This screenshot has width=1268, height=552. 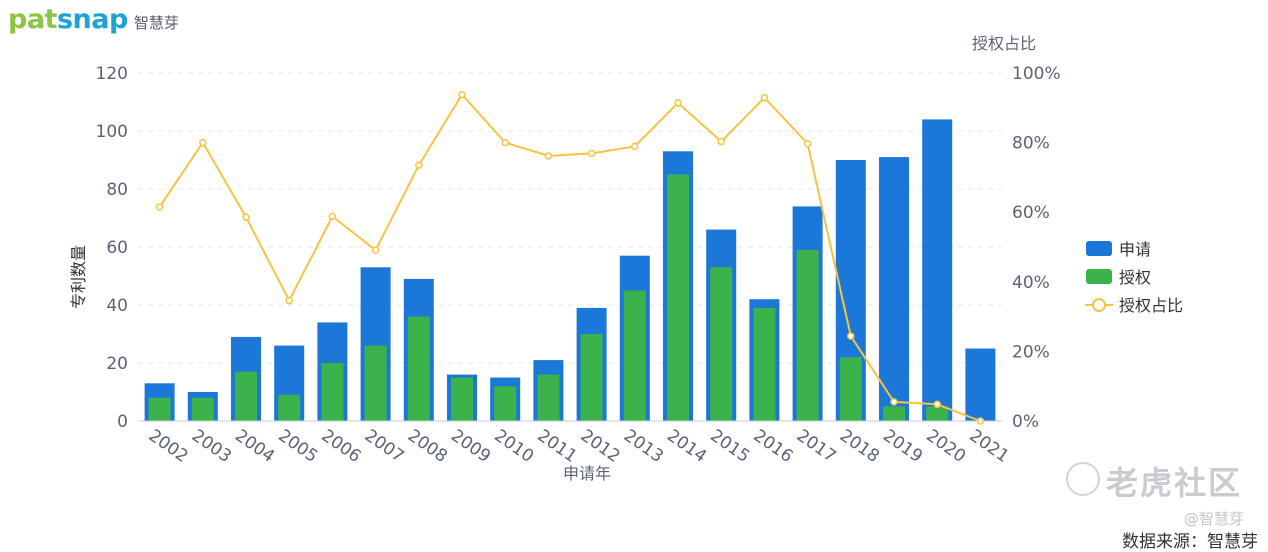 What do you see at coordinates (1099, 248) in the screenshot?
I see `legend-swatch-apply` at bounding box center [1099, 248].